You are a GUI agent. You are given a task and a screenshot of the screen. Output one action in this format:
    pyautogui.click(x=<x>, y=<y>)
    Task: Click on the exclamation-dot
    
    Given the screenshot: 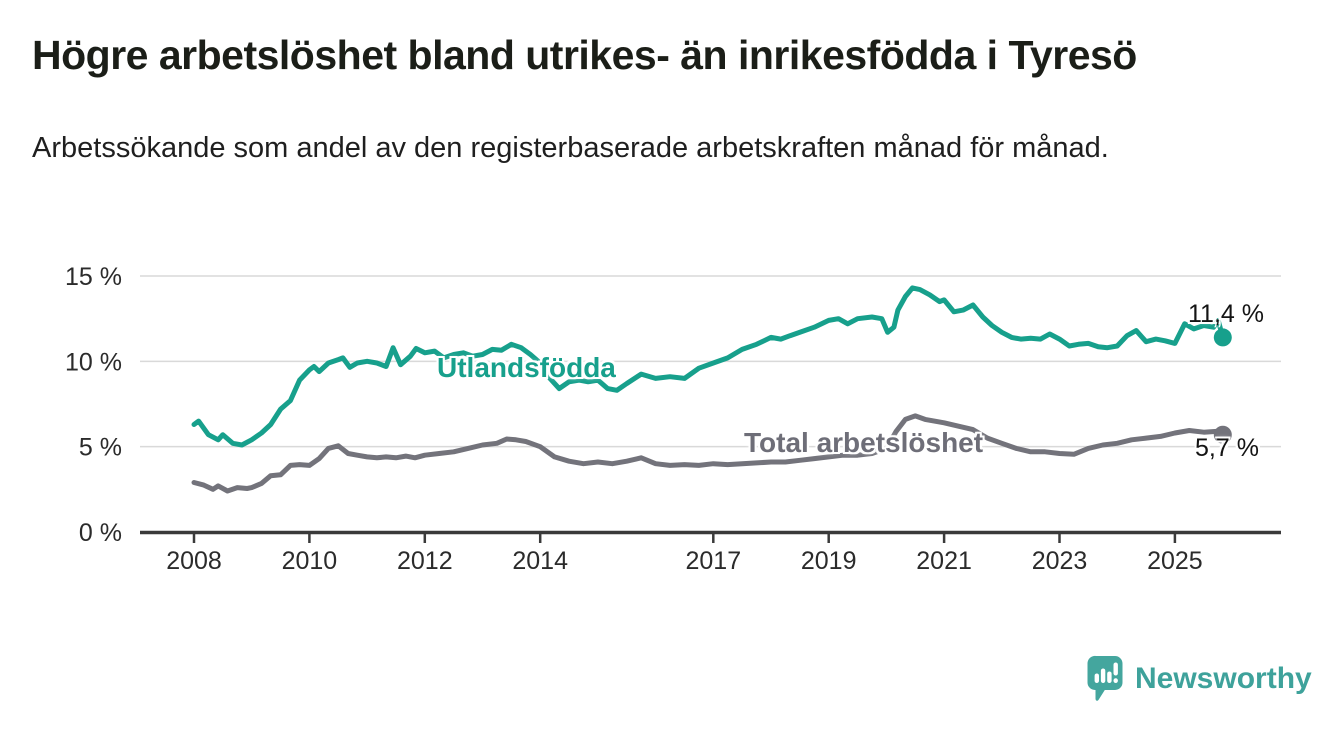 What is the action you would take?
    pyautogui.click(x=1115, y=680)
    